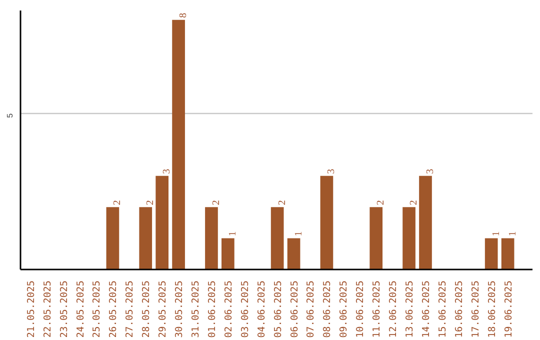 The image size is (540, 340). I want to click on x-tick-label: 06.06.2025, so click(294, 309).